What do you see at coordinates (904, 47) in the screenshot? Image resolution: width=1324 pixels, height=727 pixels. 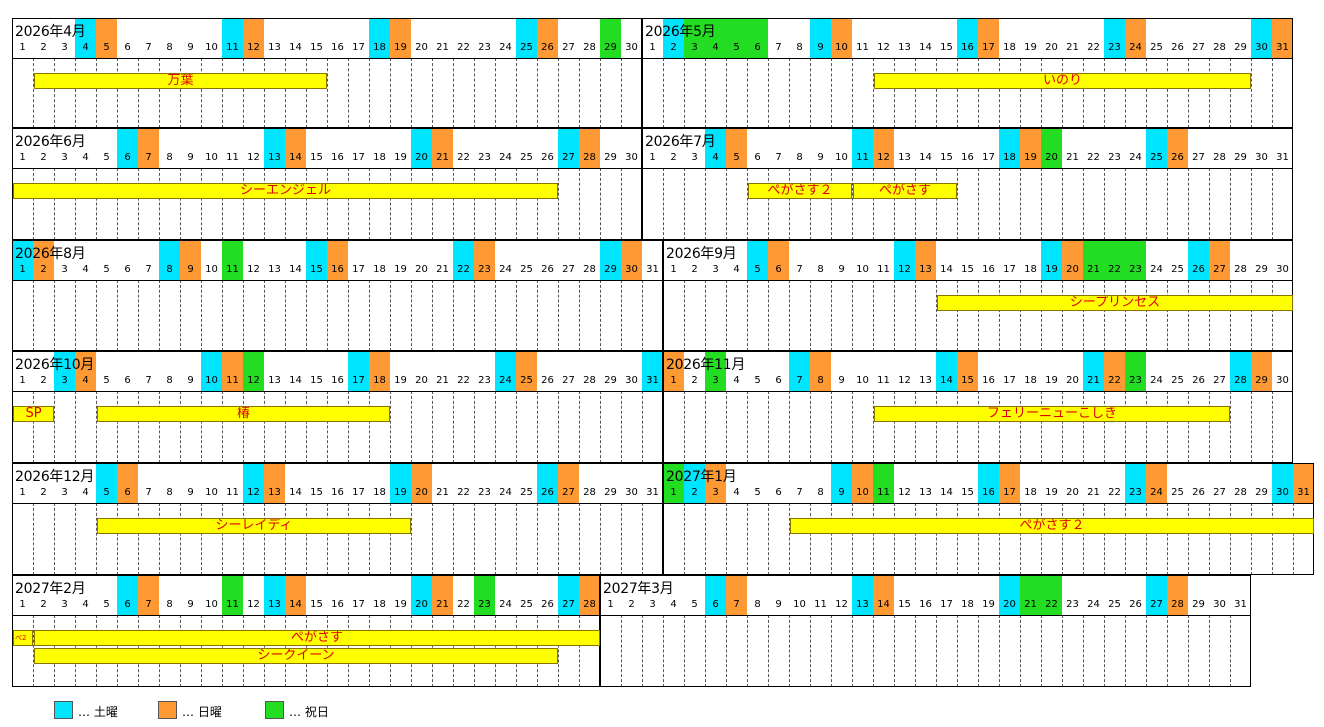 I see `day-number: 13` at bounding box center [904, 47].